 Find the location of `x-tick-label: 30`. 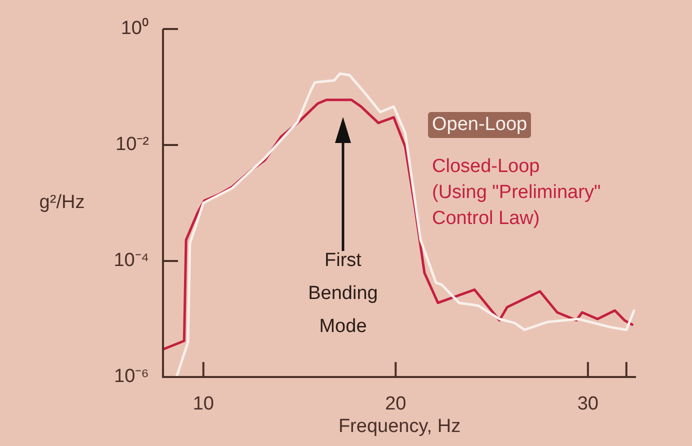

x-tick-label: 30 is located at coordinates (587, 404).